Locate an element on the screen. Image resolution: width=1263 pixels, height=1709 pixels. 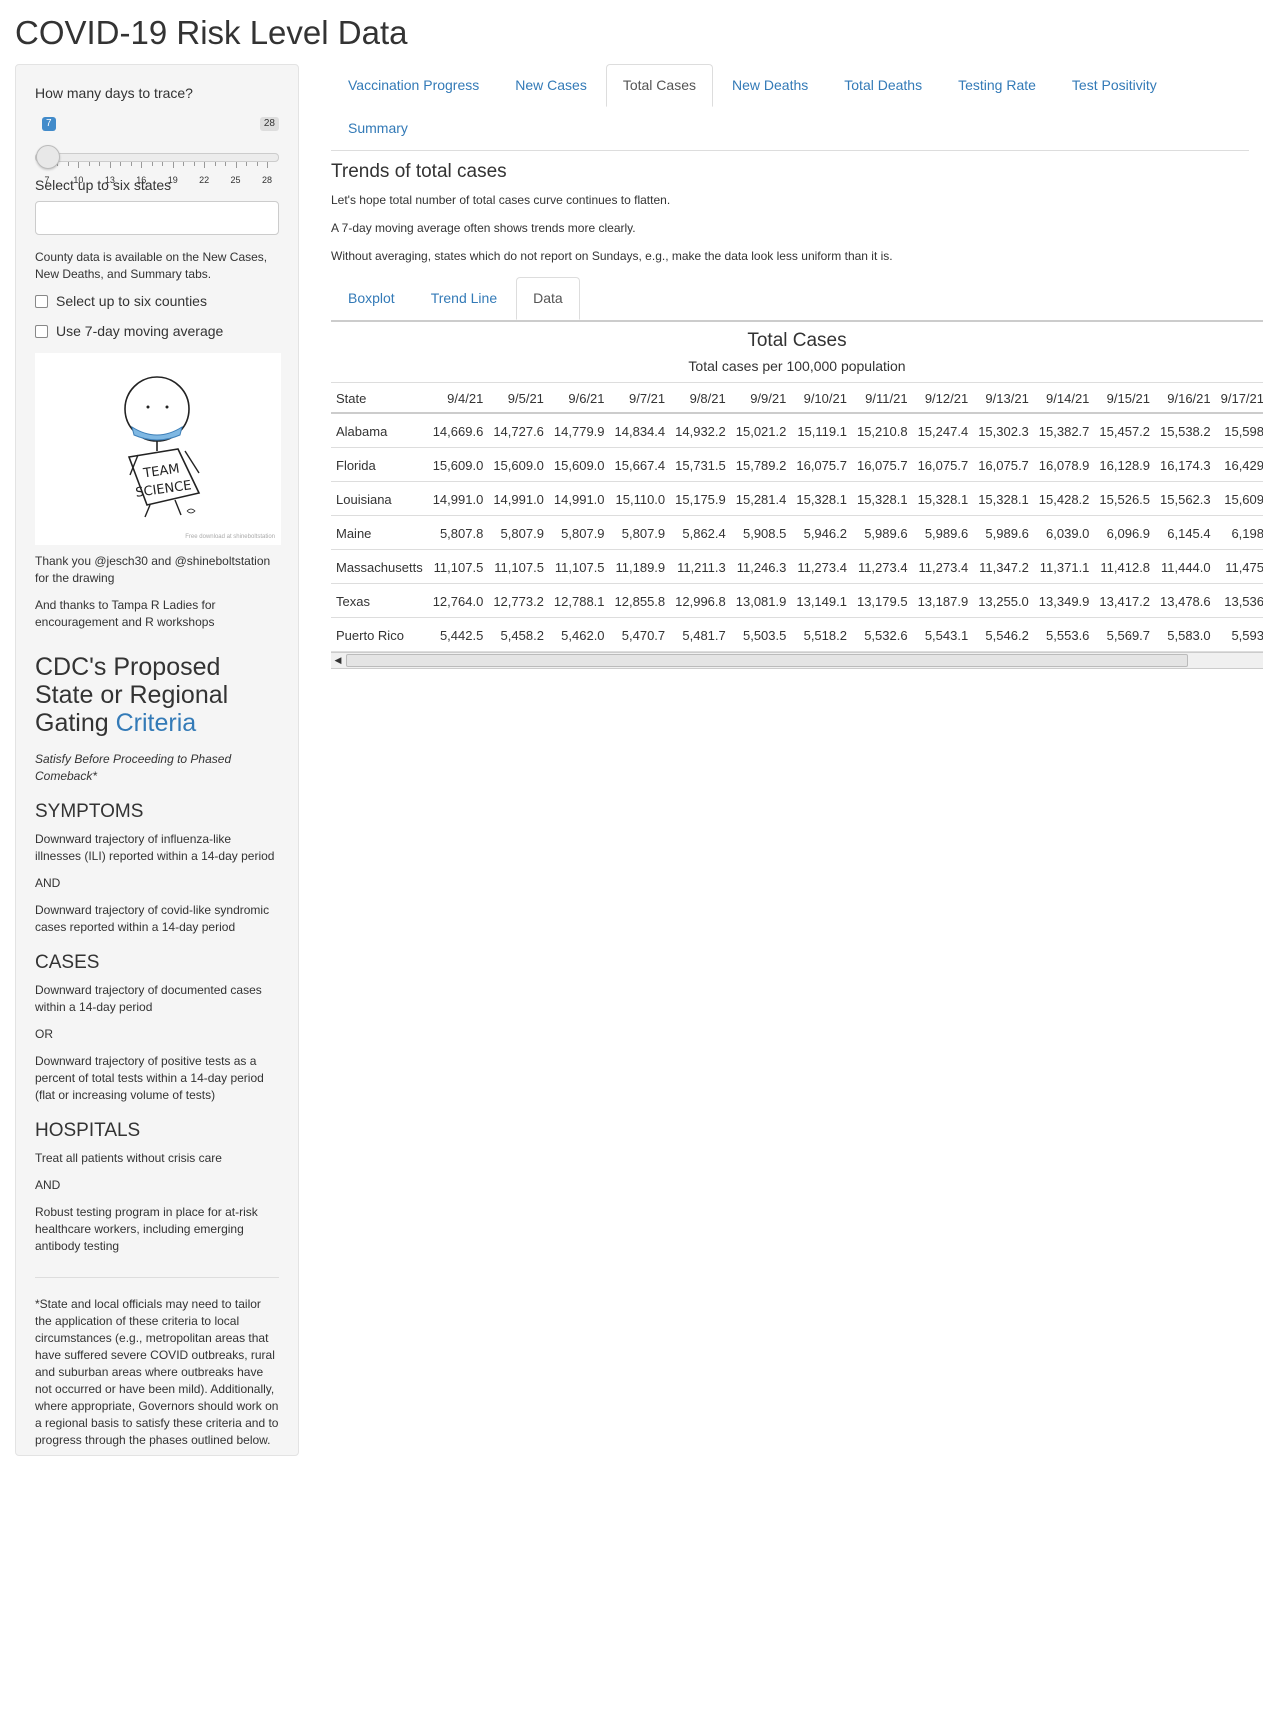
column-header-date: 9/5/21 is located at coordinates (518, 398).